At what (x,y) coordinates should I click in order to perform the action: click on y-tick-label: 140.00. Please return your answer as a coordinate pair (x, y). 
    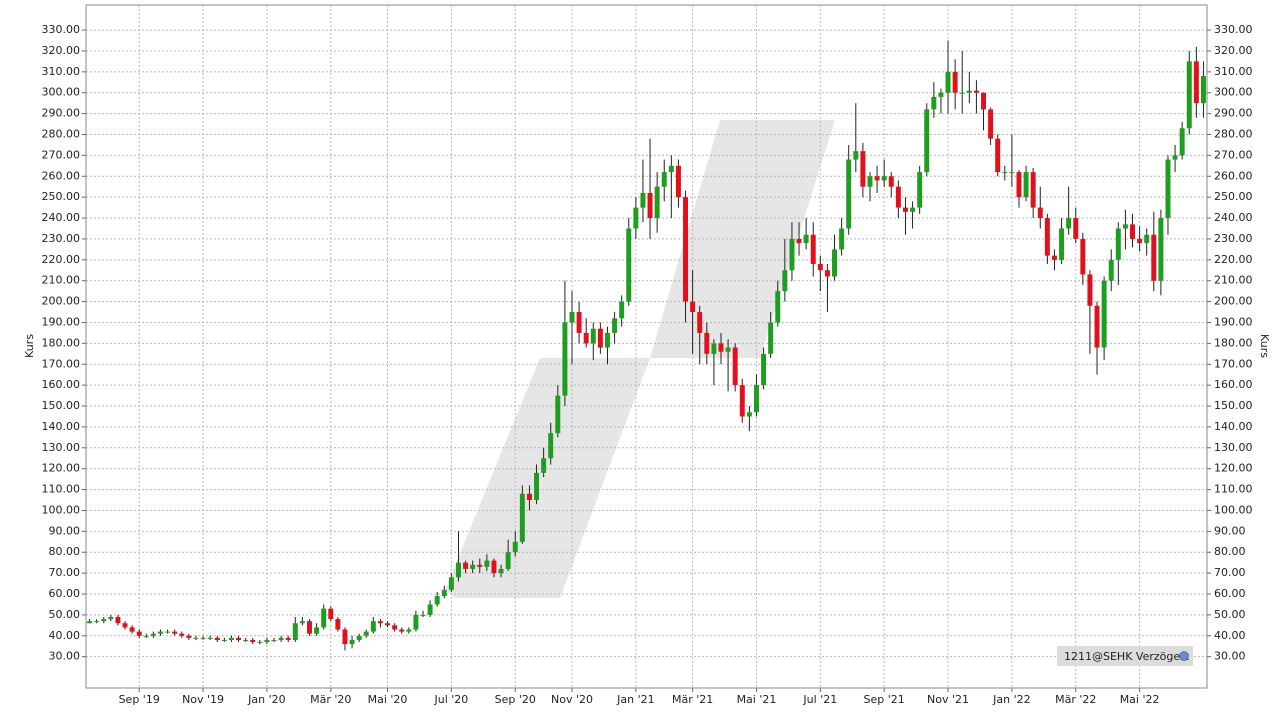
    Looking at the image, I should click on (61, 426).